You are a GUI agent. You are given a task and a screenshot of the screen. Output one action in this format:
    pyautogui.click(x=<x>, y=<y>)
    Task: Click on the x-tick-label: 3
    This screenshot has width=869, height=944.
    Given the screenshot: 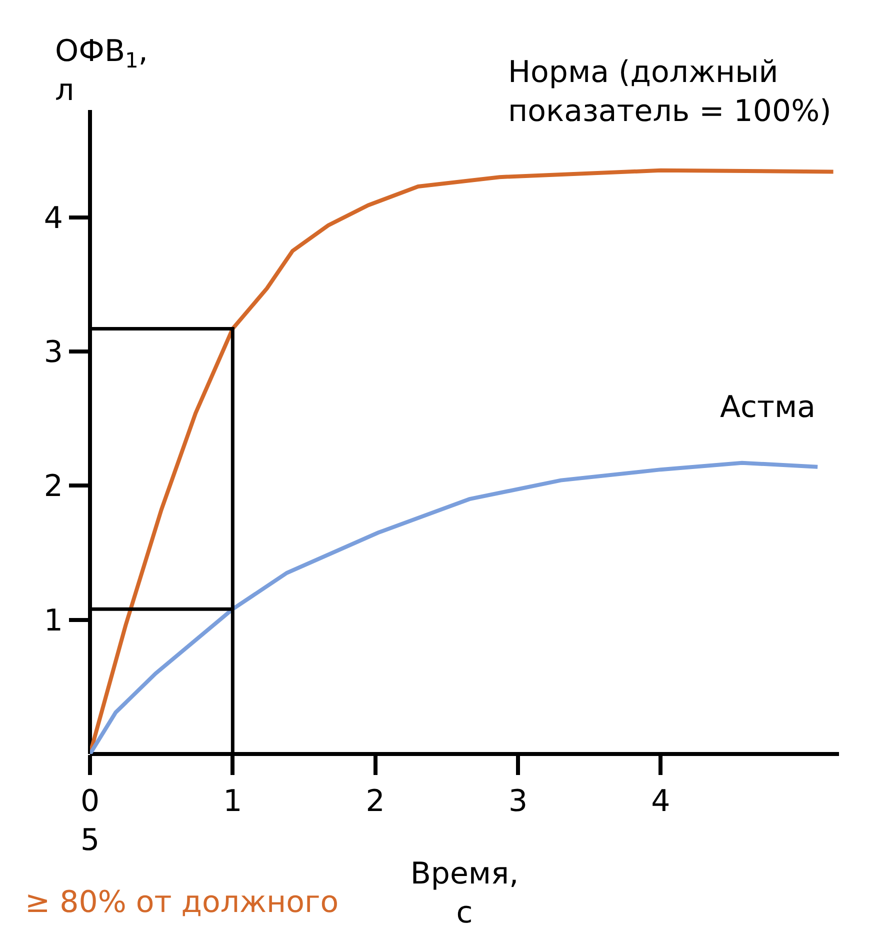 What is the action you would take?
    pyautogui.click(x=518, y=801)
    